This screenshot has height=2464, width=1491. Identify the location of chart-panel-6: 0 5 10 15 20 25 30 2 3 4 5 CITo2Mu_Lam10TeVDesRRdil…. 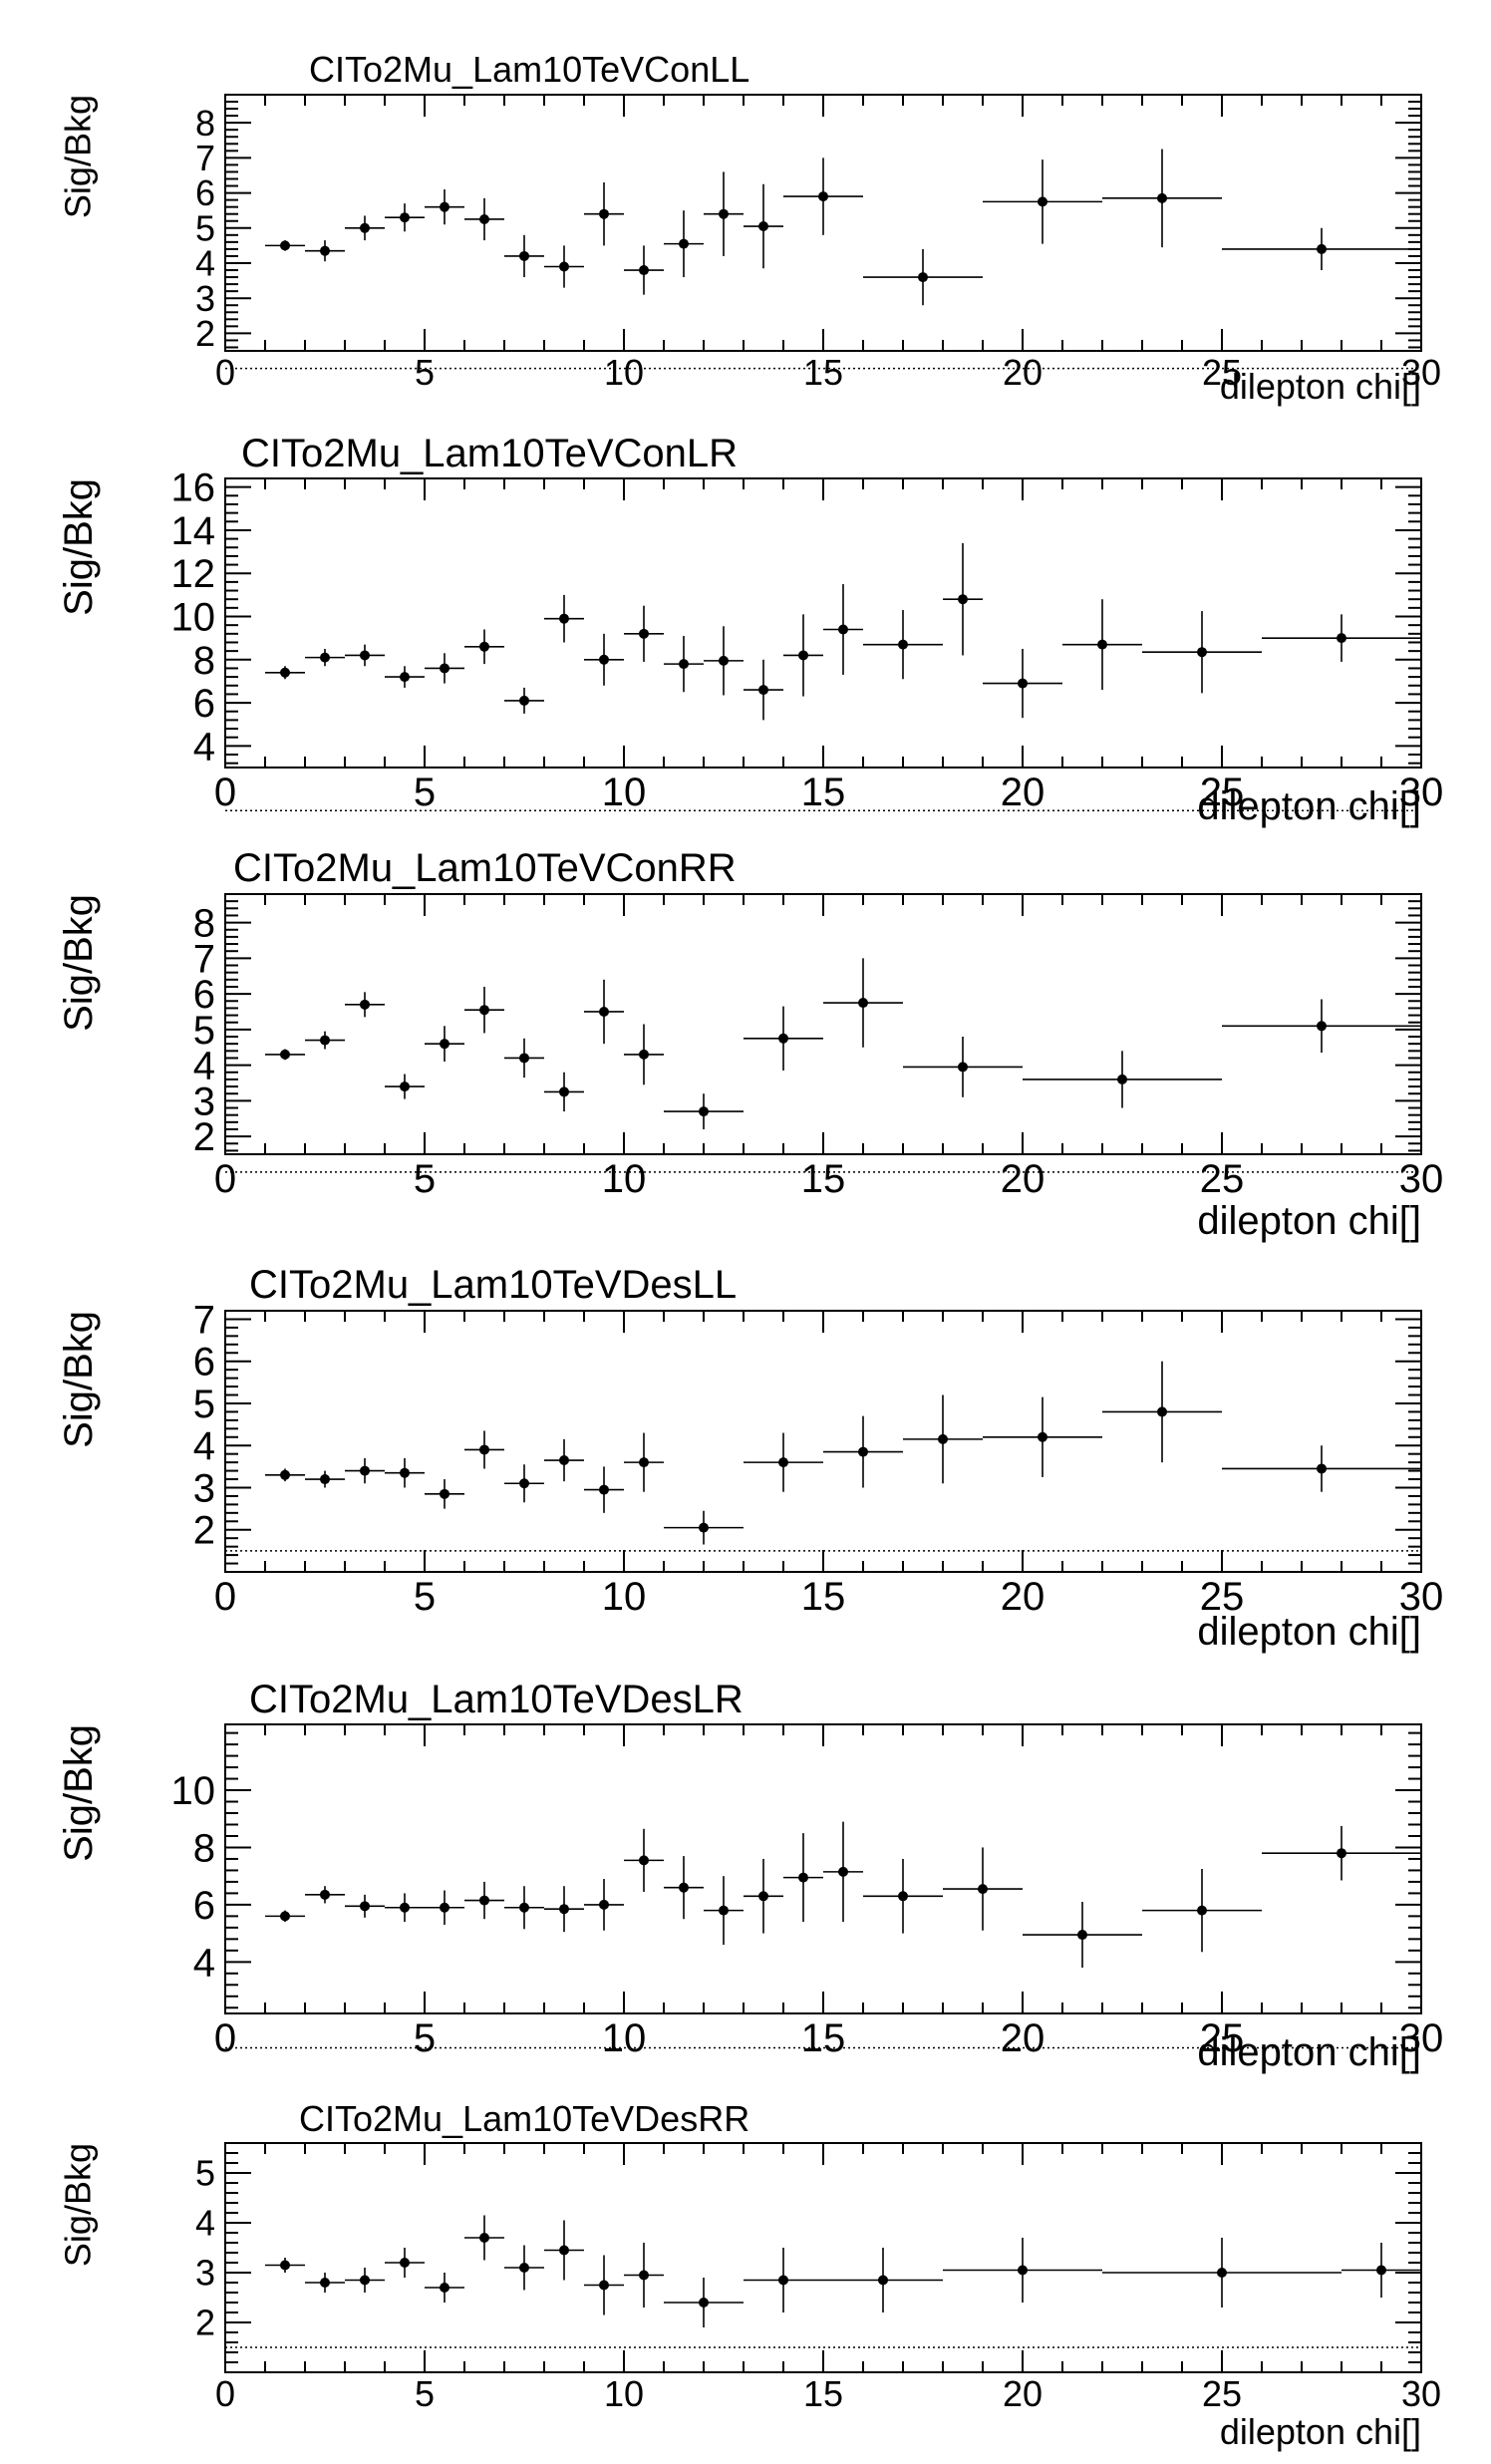
(749, 2275).